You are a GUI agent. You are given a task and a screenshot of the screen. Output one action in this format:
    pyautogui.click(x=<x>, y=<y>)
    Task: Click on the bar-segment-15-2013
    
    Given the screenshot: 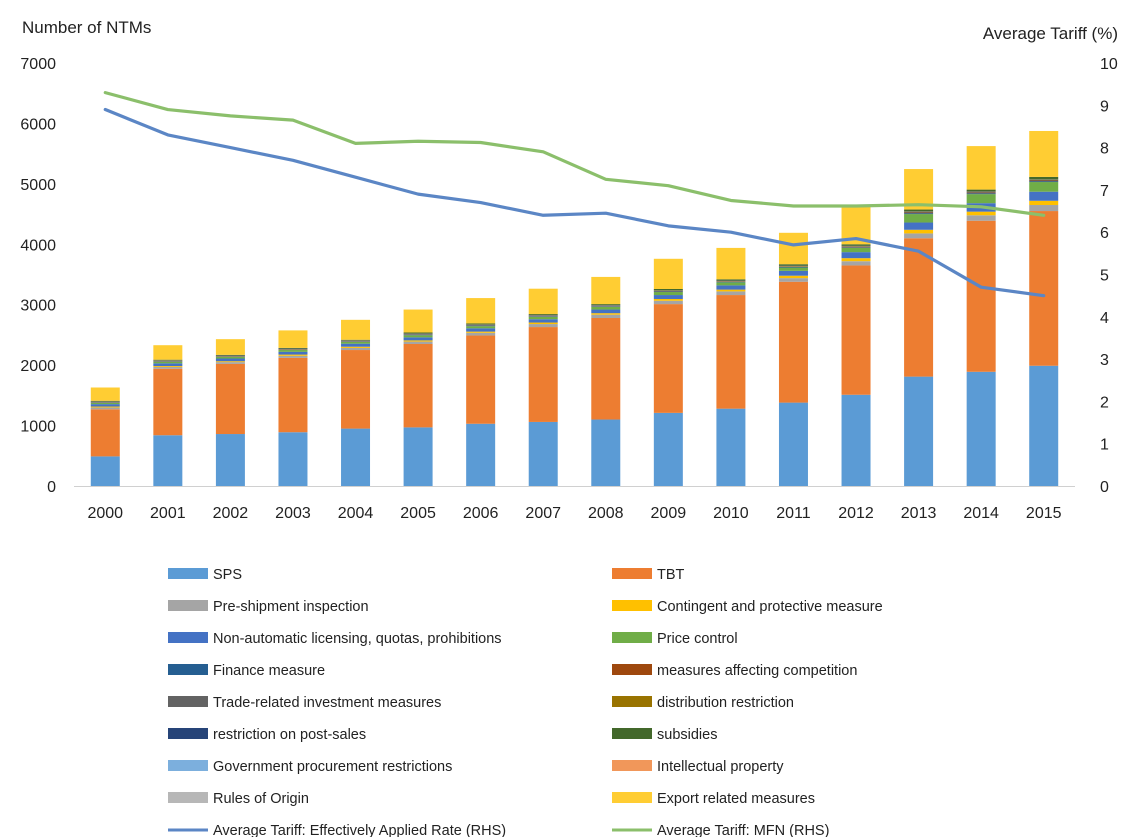 What is the action you would take?
    pyautogui.click(x=919, y=189)
    